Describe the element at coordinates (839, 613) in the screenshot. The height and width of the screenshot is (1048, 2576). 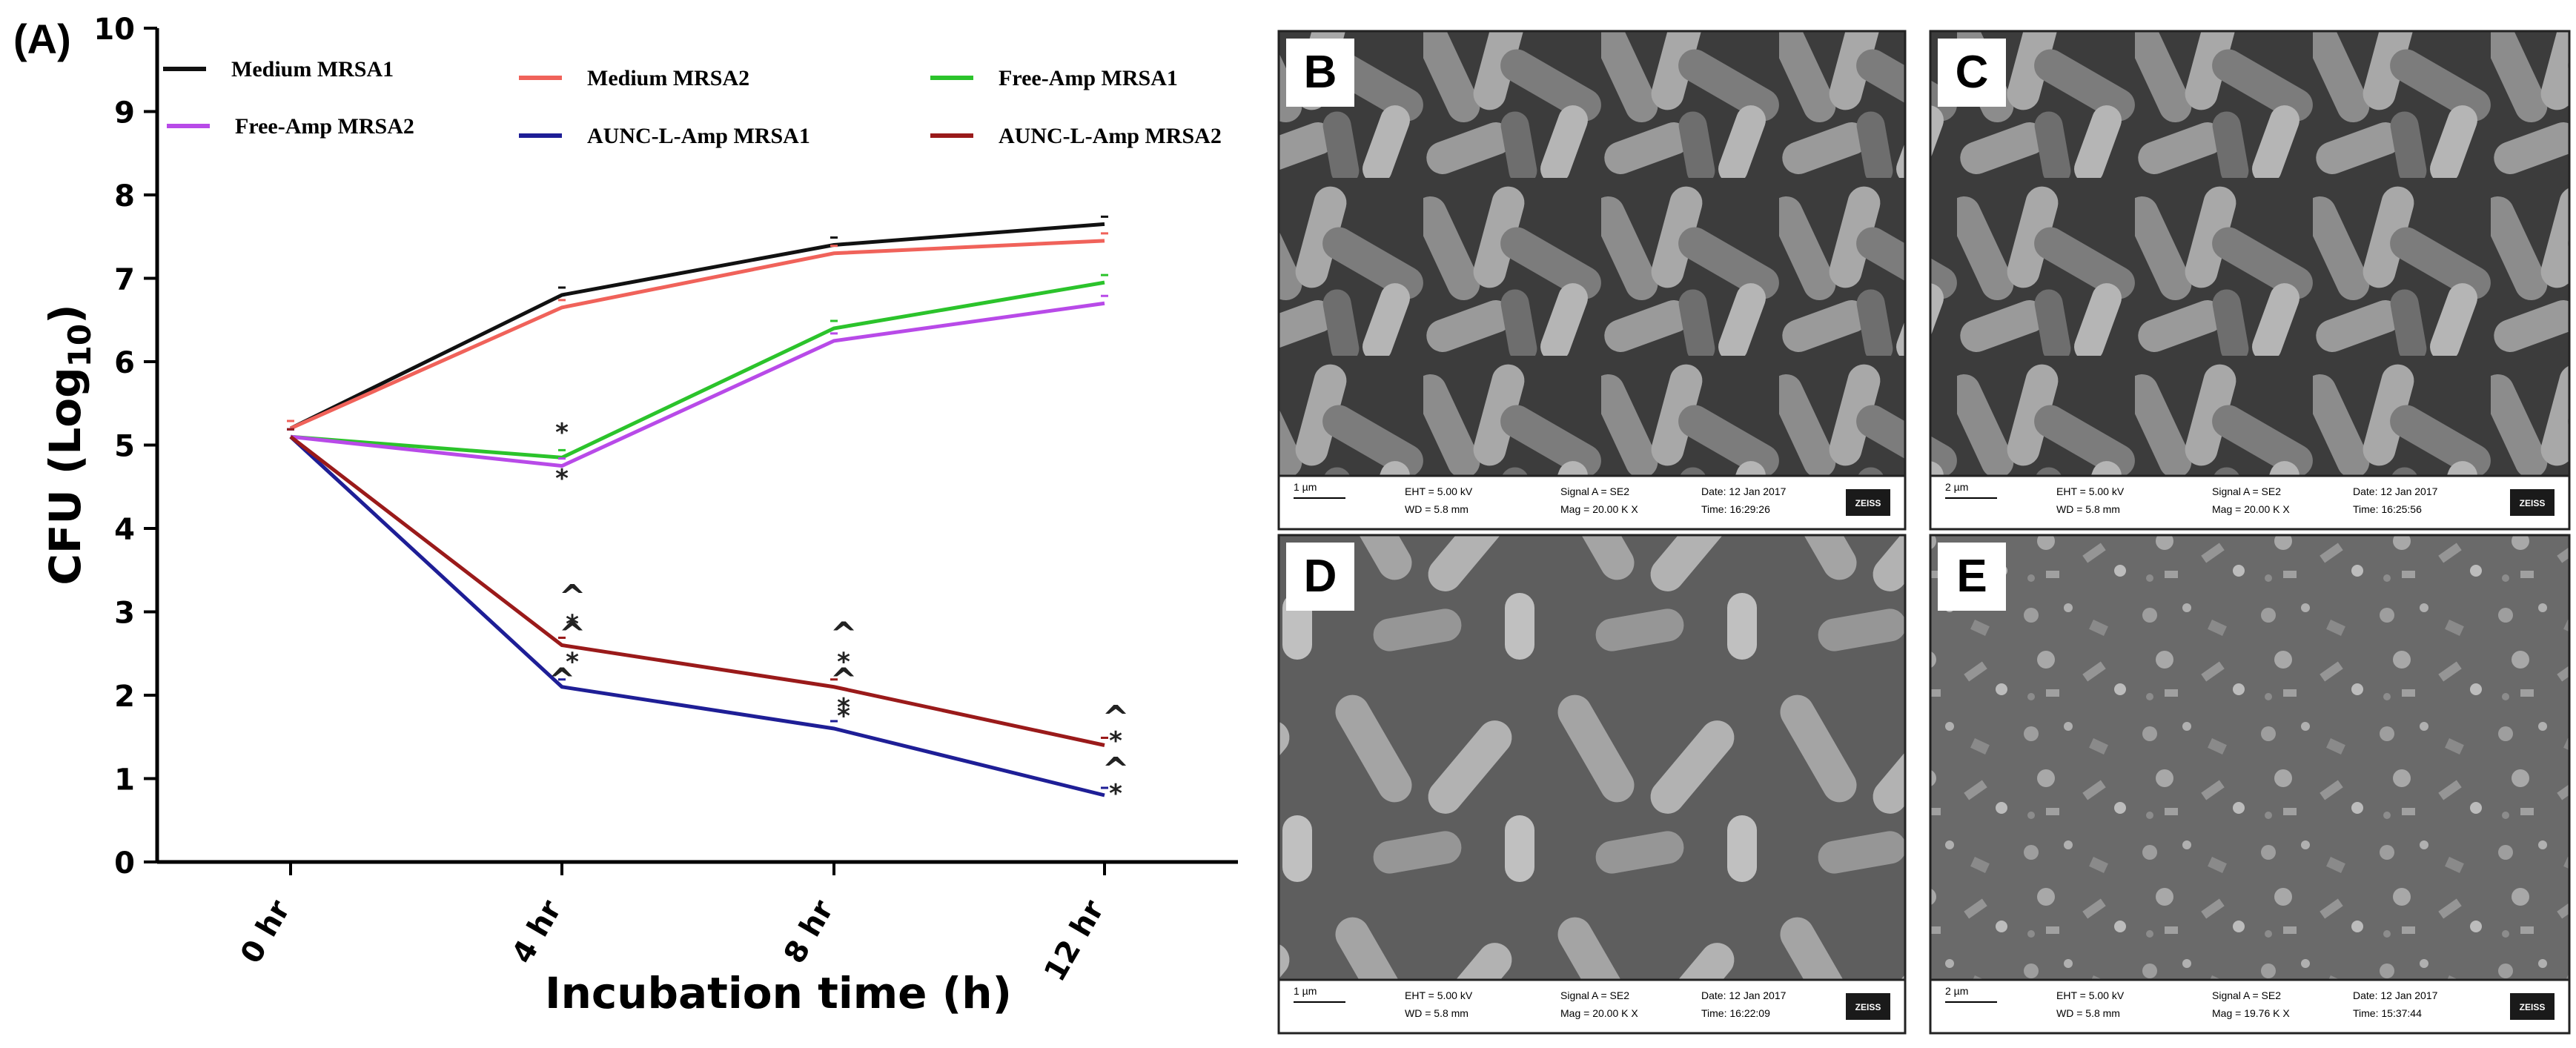
I see `significance-markers: **^*^*^*^* ^*^*^*` at that location.